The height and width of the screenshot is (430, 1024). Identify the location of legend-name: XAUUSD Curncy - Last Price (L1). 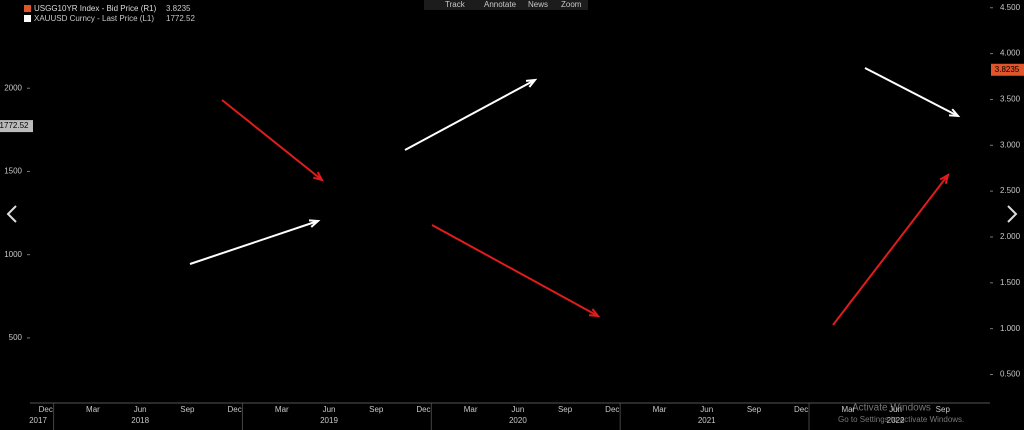
(94, 18).